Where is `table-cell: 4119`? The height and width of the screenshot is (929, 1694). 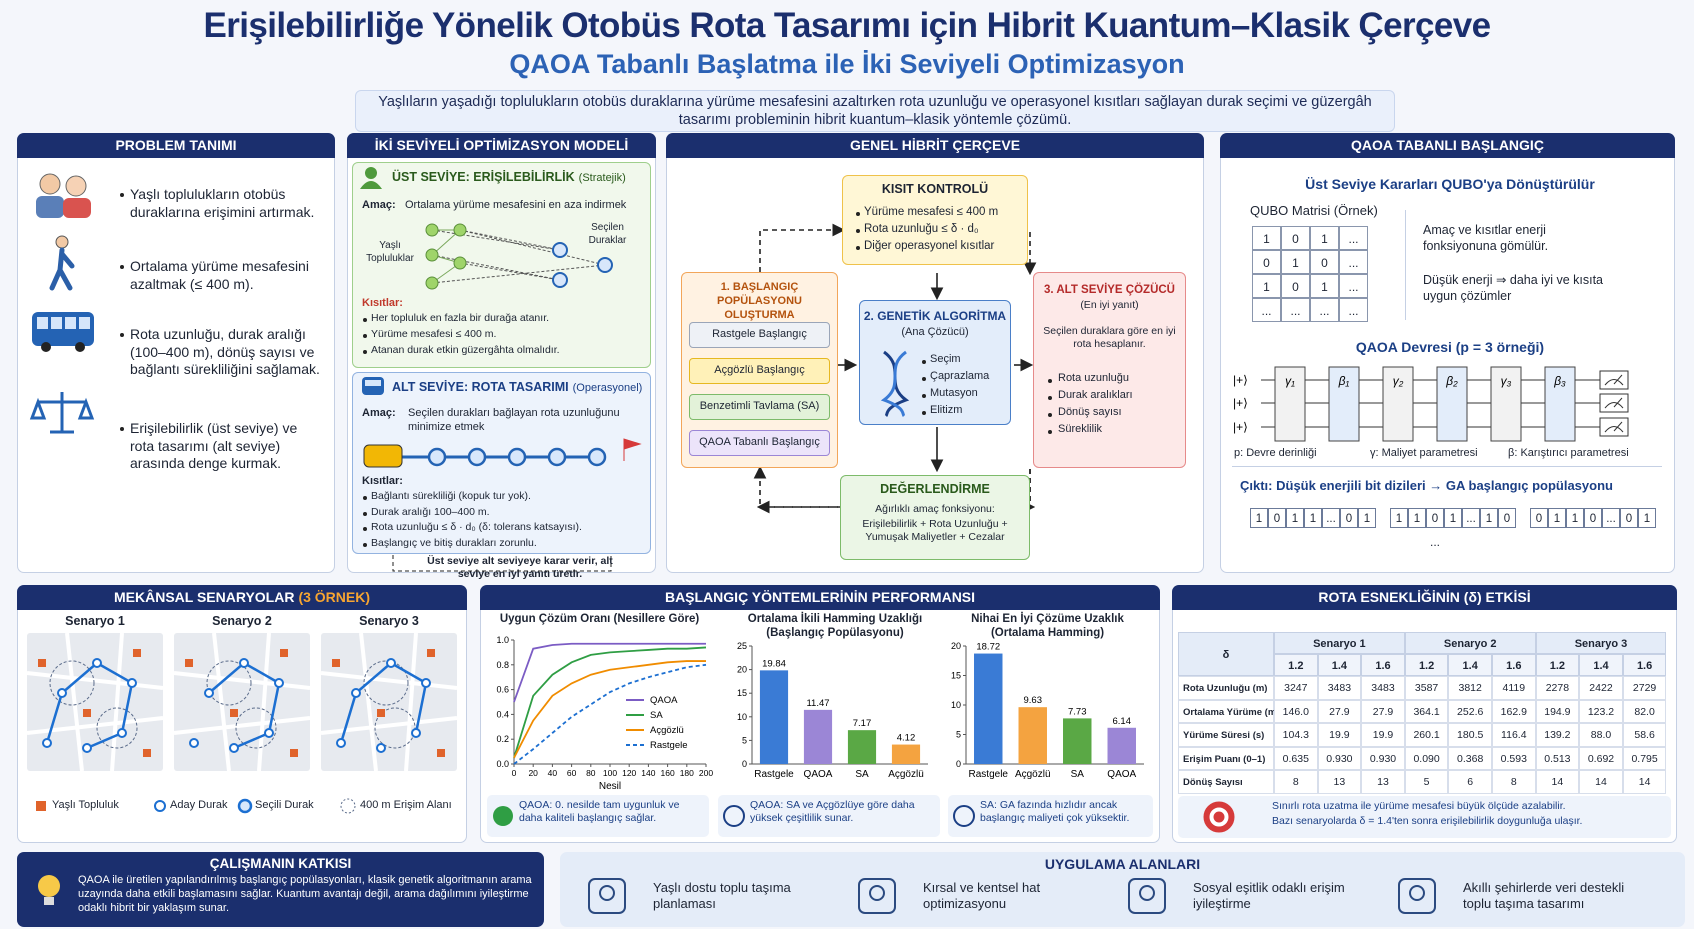 table-cell: 4119 is located at coordinates (1514, 688).